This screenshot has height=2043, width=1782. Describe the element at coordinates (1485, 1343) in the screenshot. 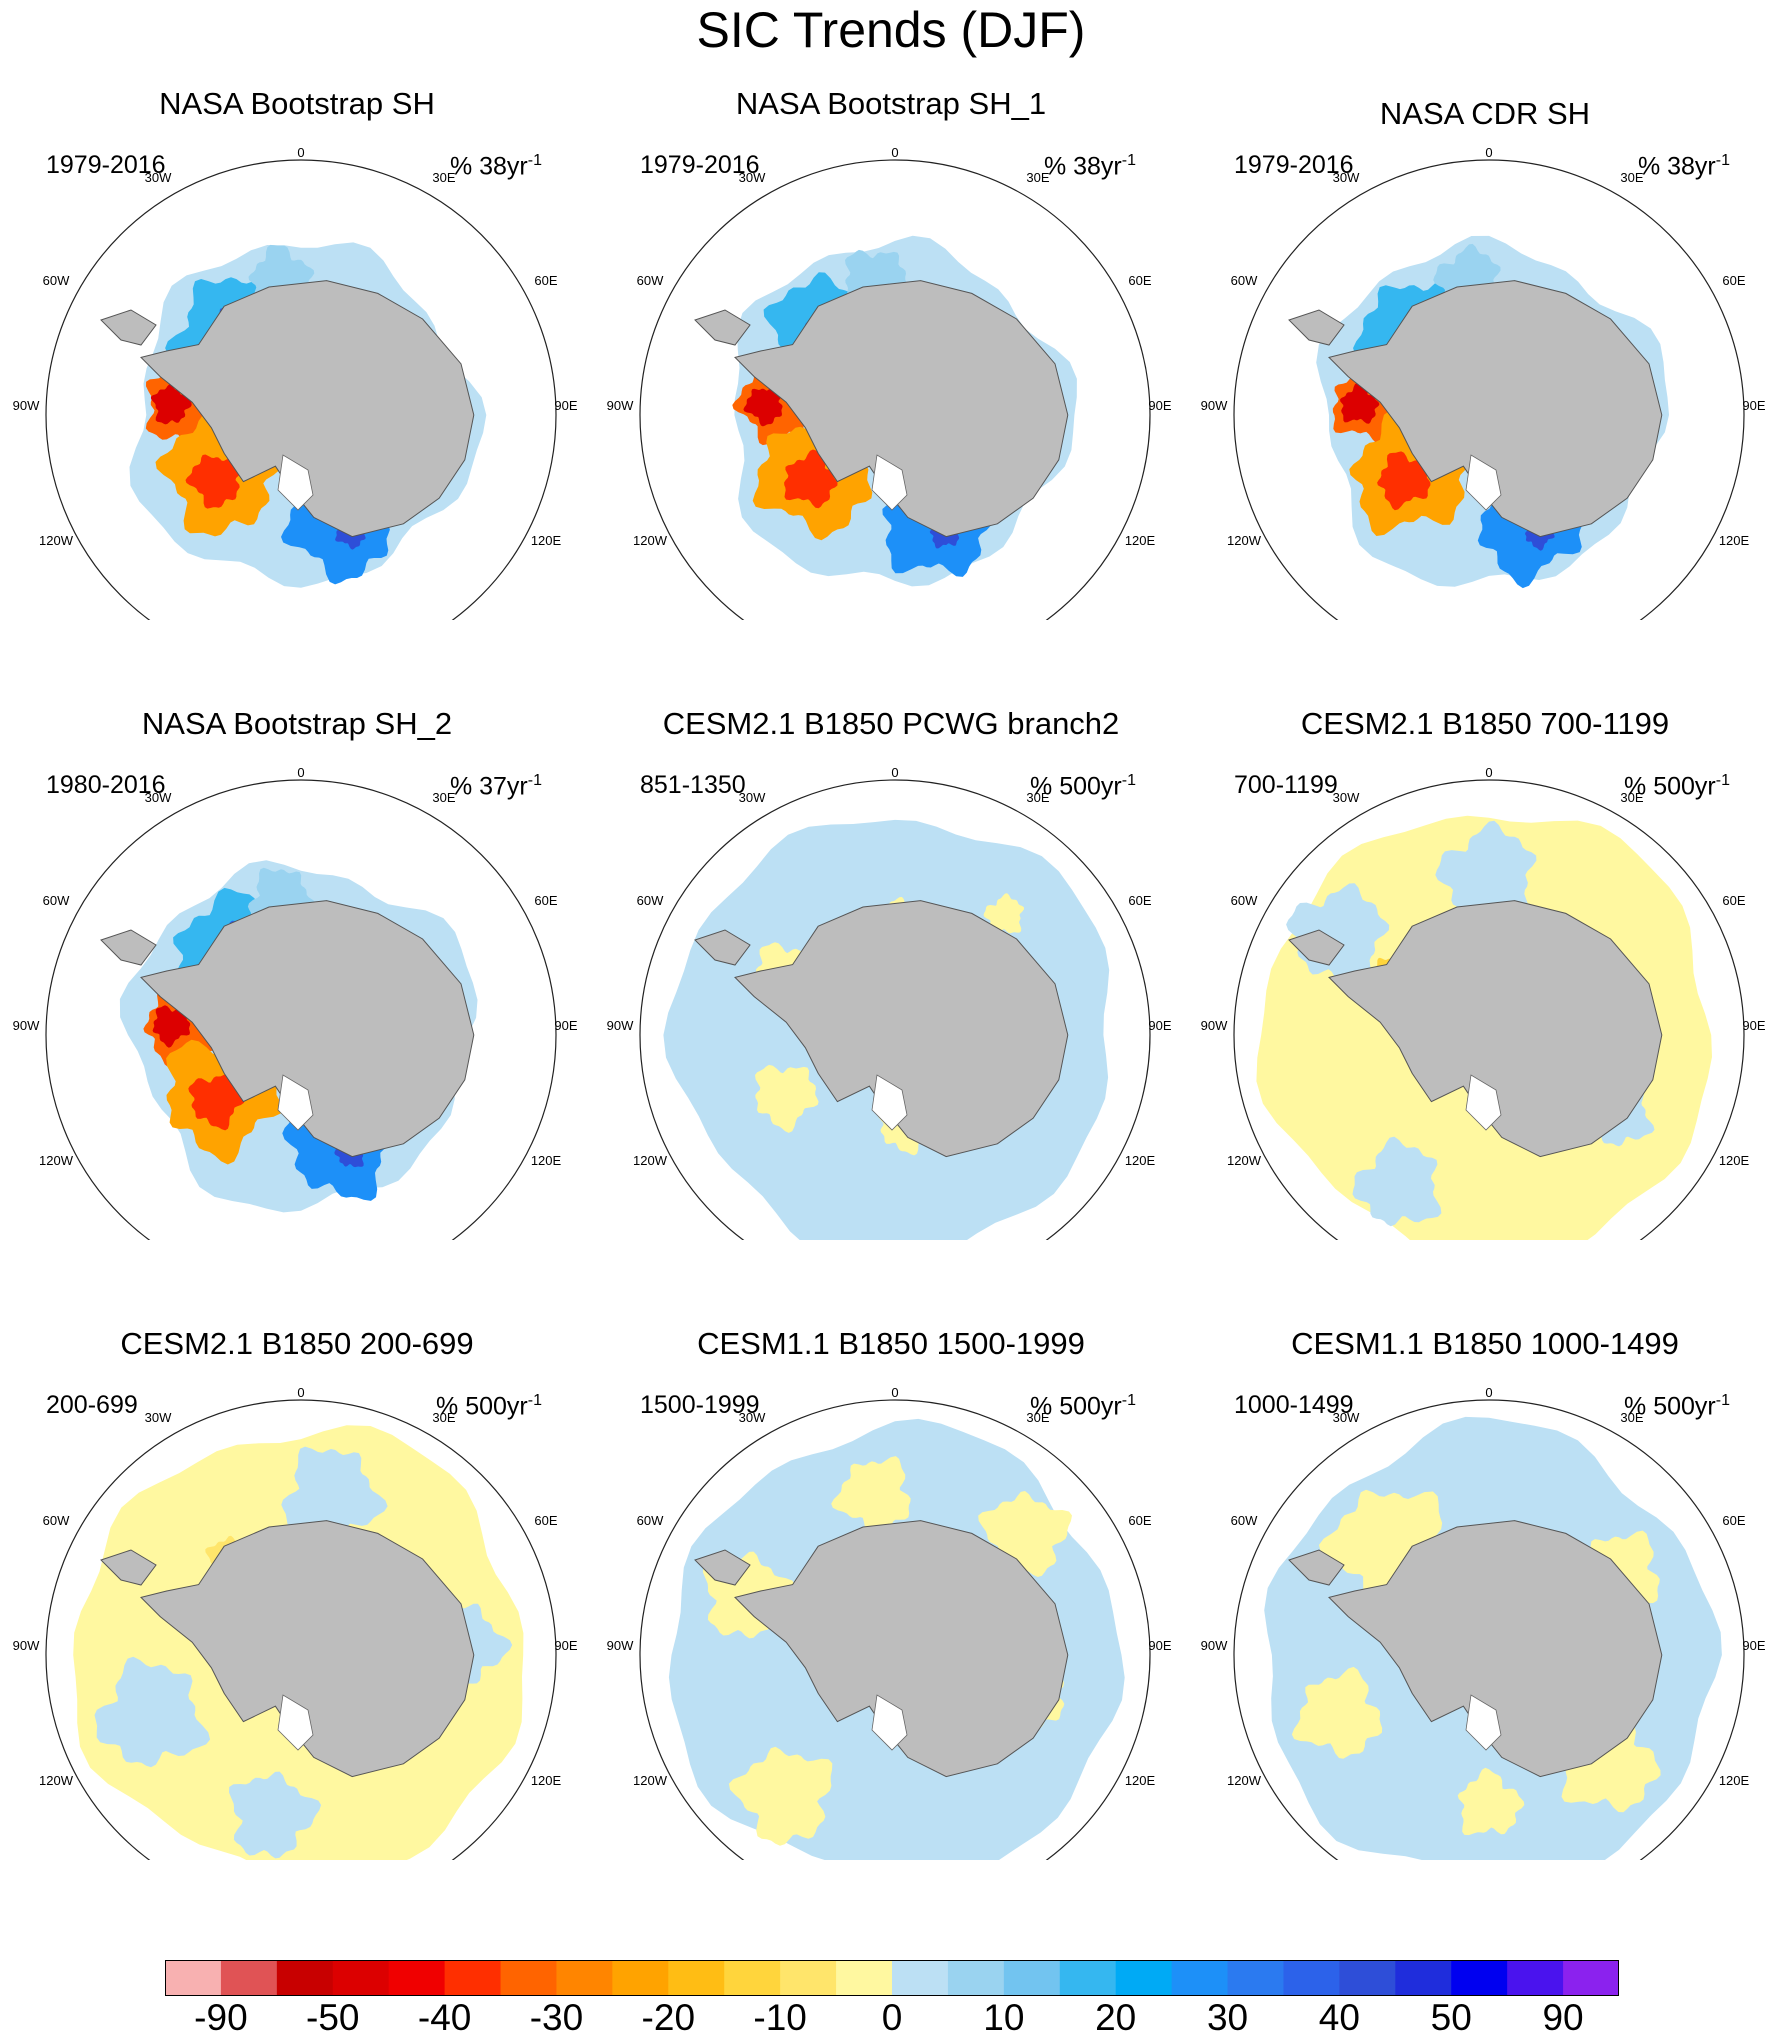

I see `panel-title: CESM1.1 B1850 1000-1499` at that location.